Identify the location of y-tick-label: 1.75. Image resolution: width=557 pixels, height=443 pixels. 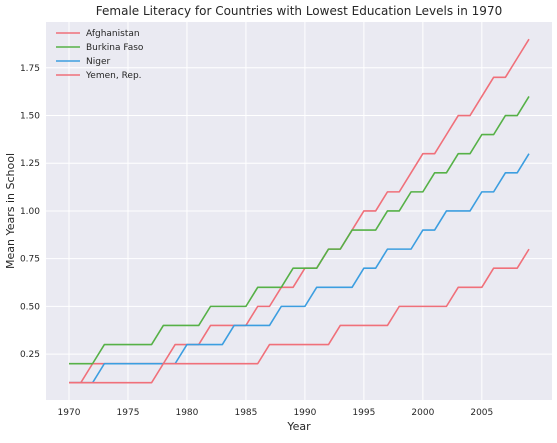
(30, 69).